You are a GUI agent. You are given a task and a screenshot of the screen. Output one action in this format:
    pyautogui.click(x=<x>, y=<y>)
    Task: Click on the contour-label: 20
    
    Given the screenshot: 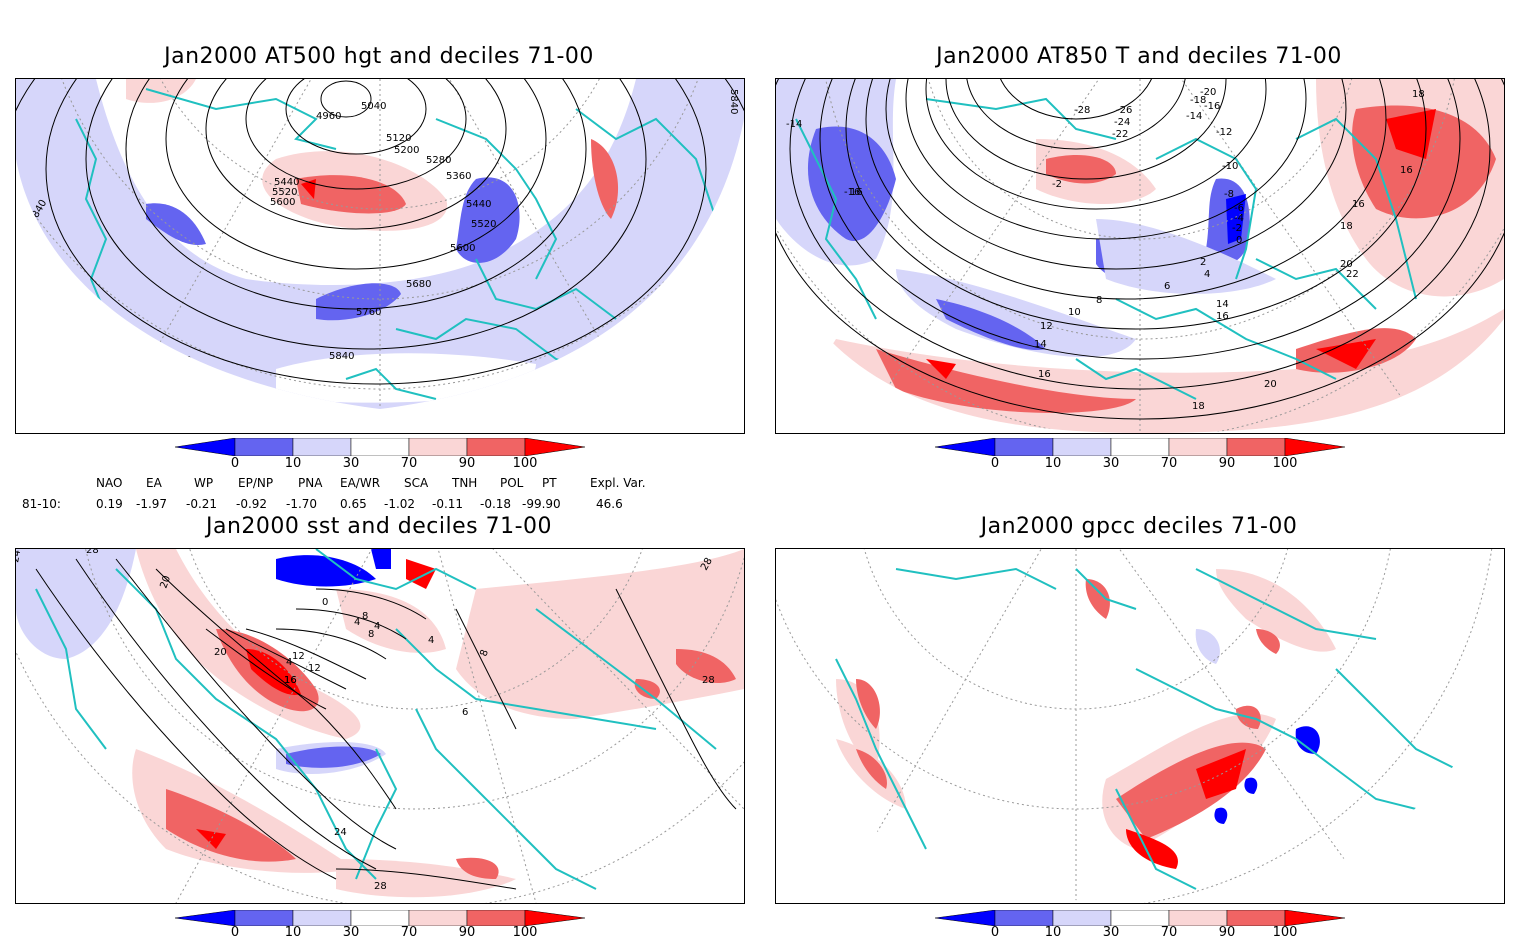 What is the action you would take?
    pyautogui.click(x=1270, y=384)
    